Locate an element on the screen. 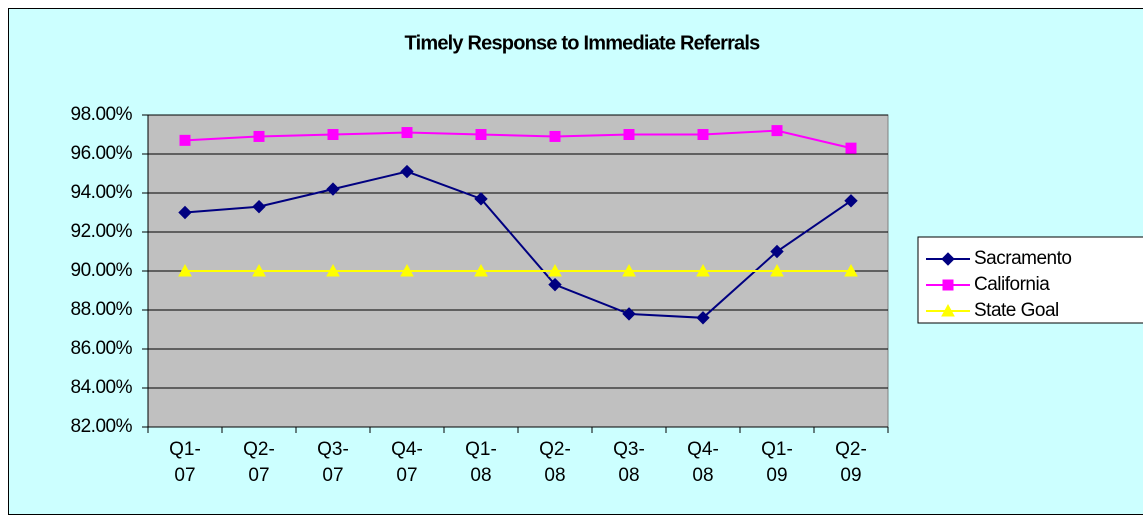 The width and height of the screenshot is (1143, 525). x-tick-label: Q2-09 is located at coordinates (851, 462).